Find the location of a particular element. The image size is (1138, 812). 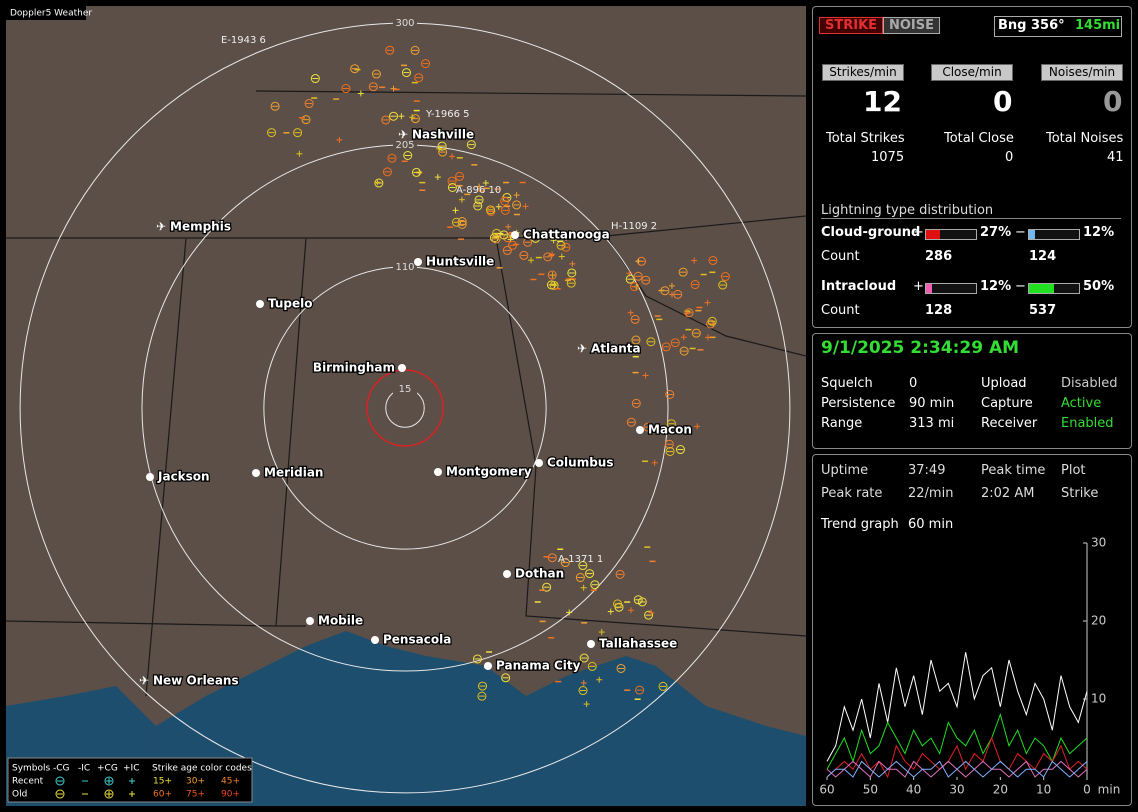

bearing-box: Bng 356° 145mi is located at coordinates (1058, 26).